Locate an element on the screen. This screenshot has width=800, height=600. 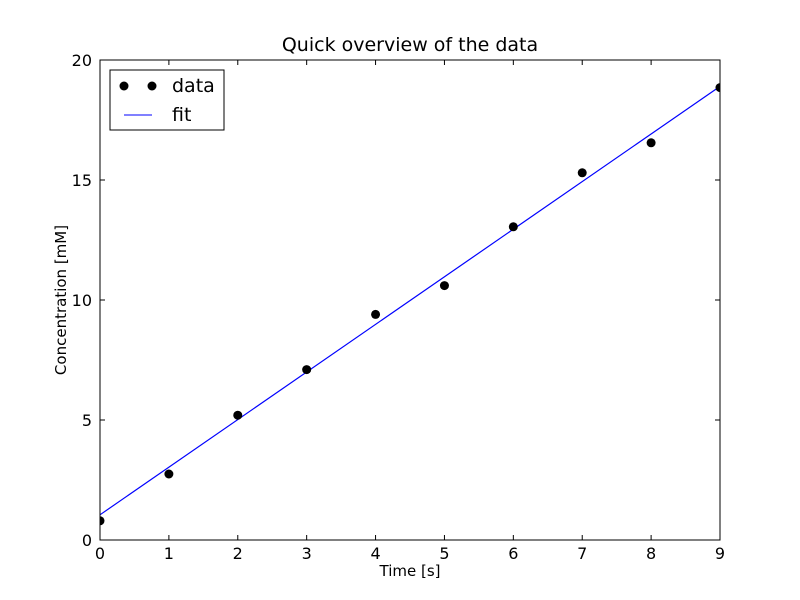
legend-label-data: data is located at coordinates (193, 86).